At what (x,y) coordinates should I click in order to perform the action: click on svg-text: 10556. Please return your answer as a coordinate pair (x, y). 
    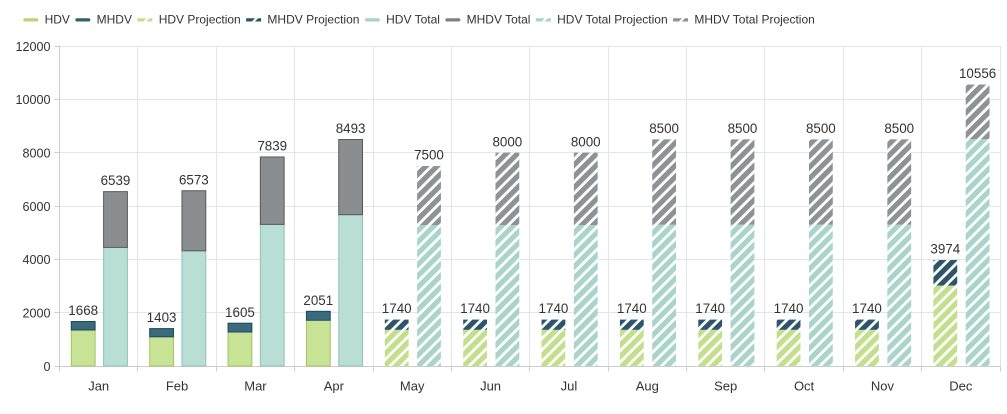
    Looking at the image, I should click on (977, 73).